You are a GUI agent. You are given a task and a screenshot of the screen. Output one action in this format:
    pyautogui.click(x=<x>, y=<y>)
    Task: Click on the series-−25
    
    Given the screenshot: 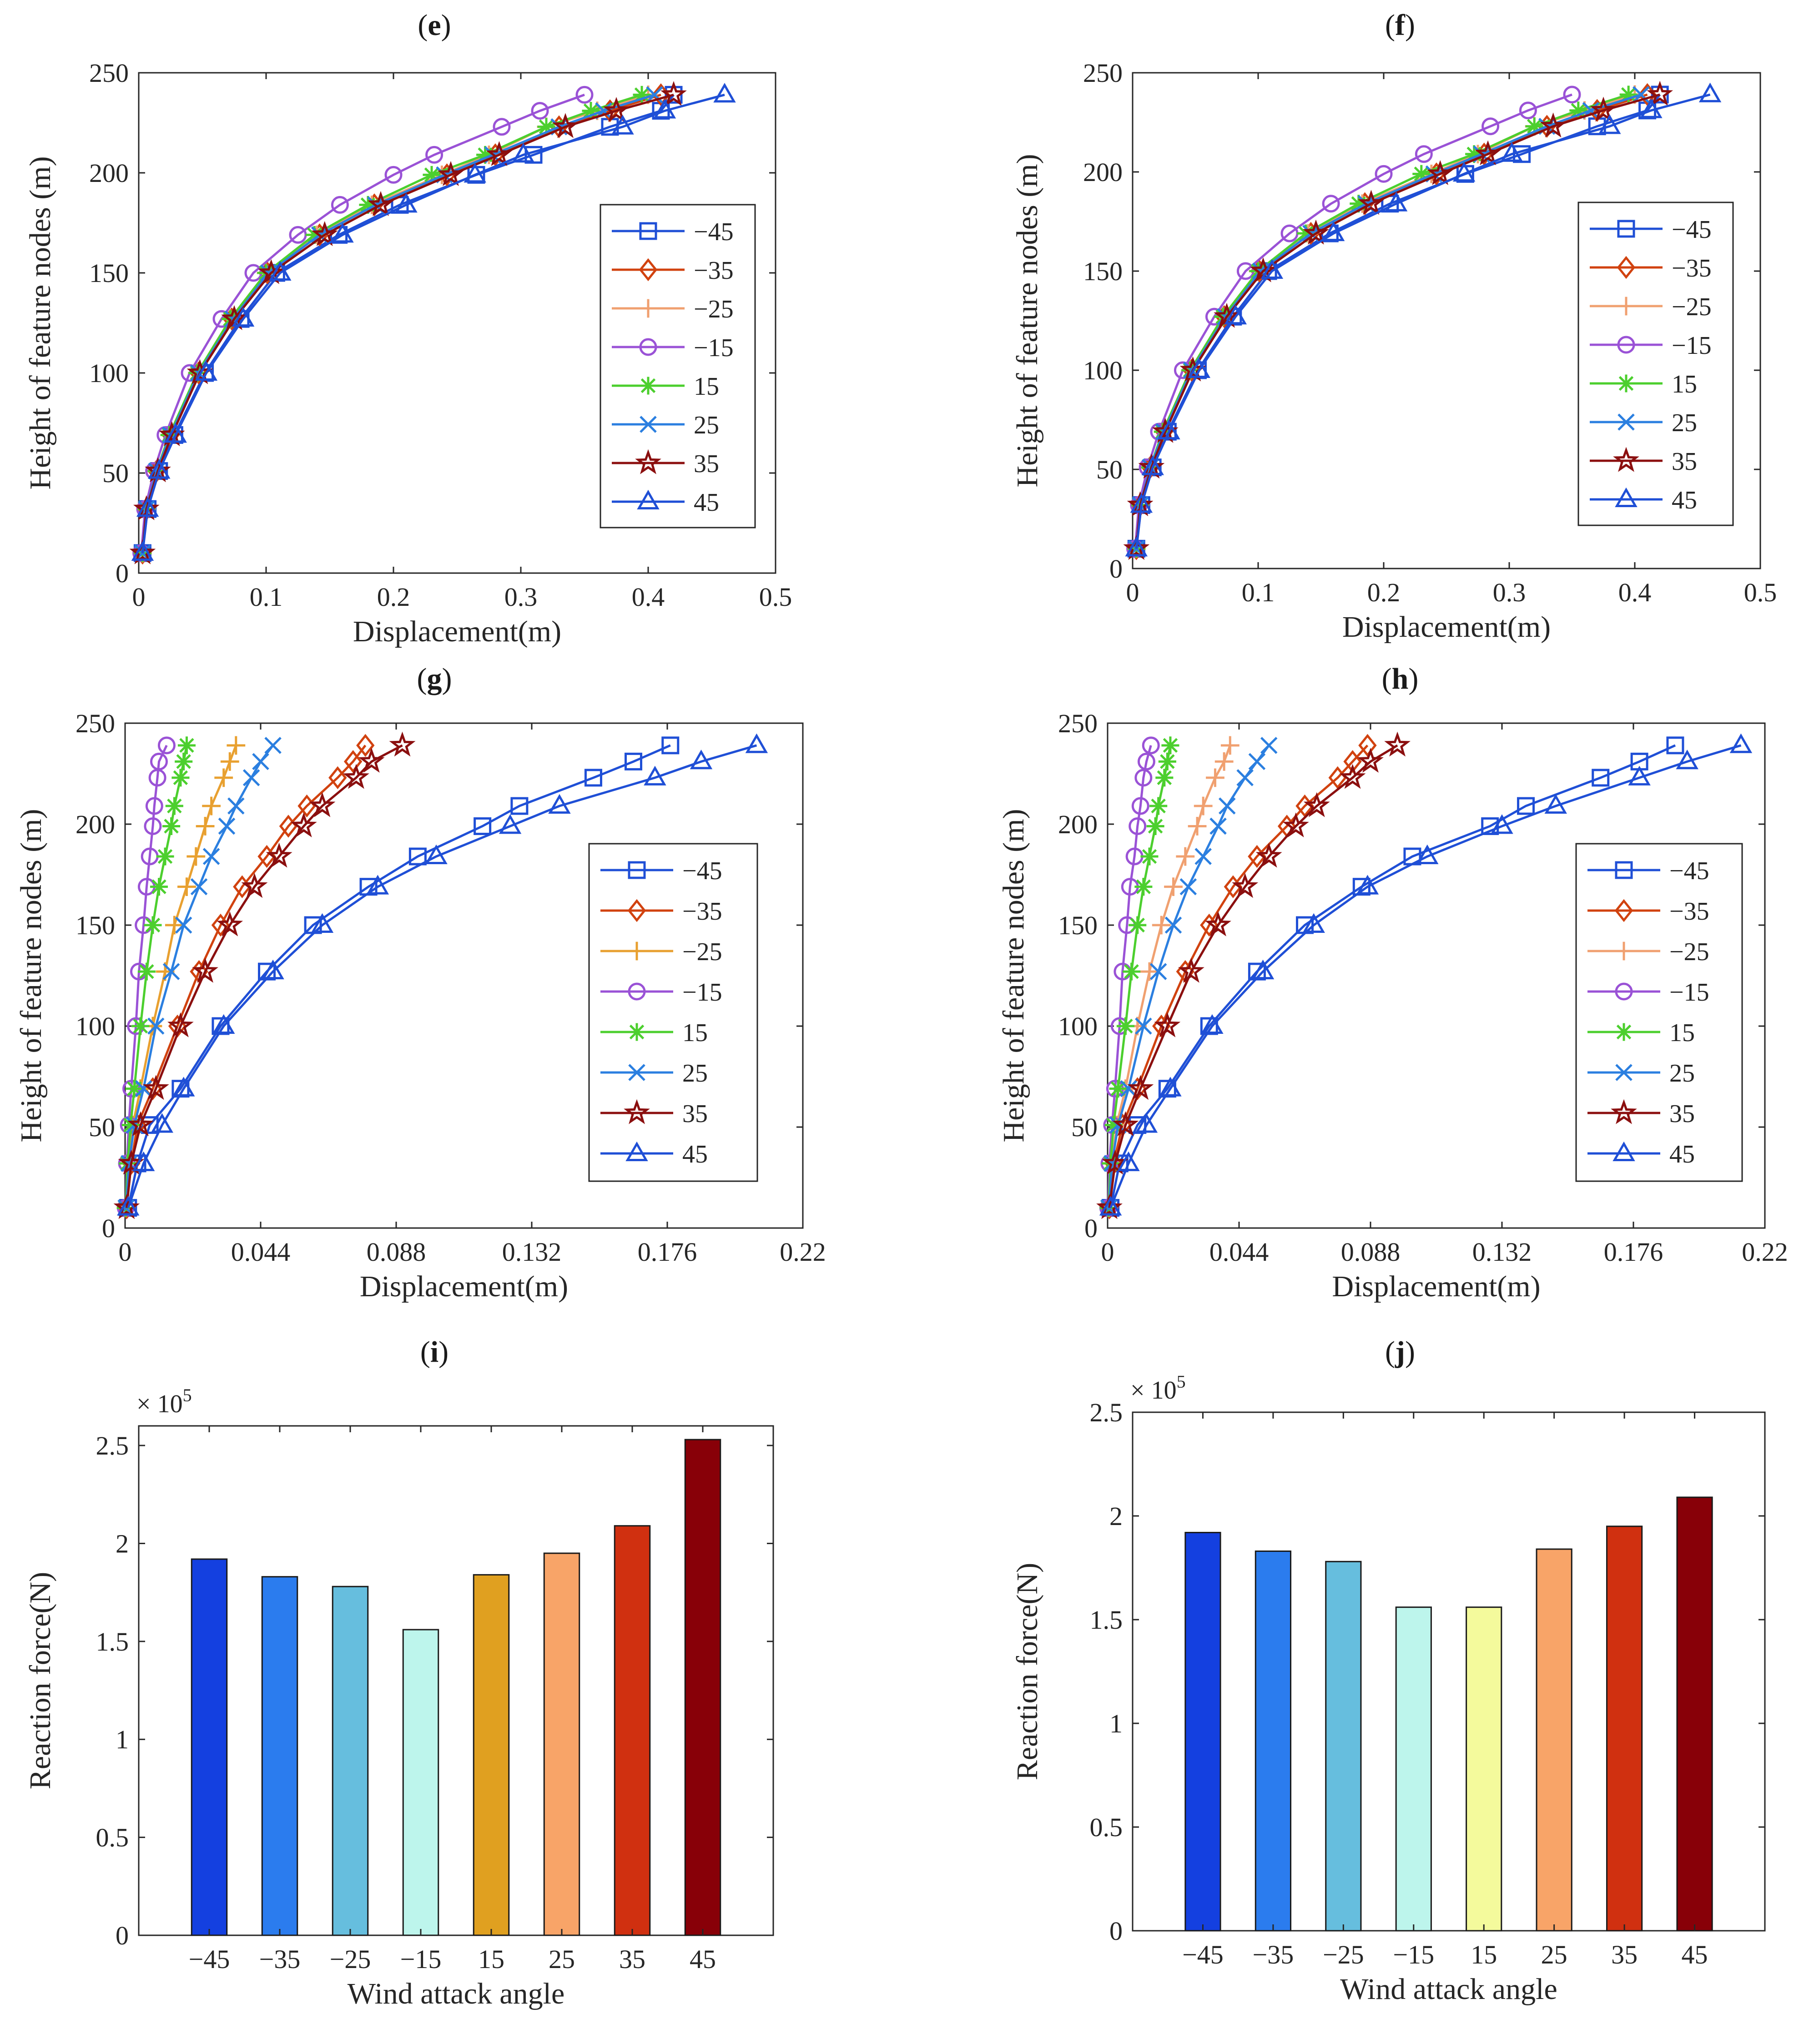 What is the action you would take?
    pyautogui.click(x=395, y=325)
    